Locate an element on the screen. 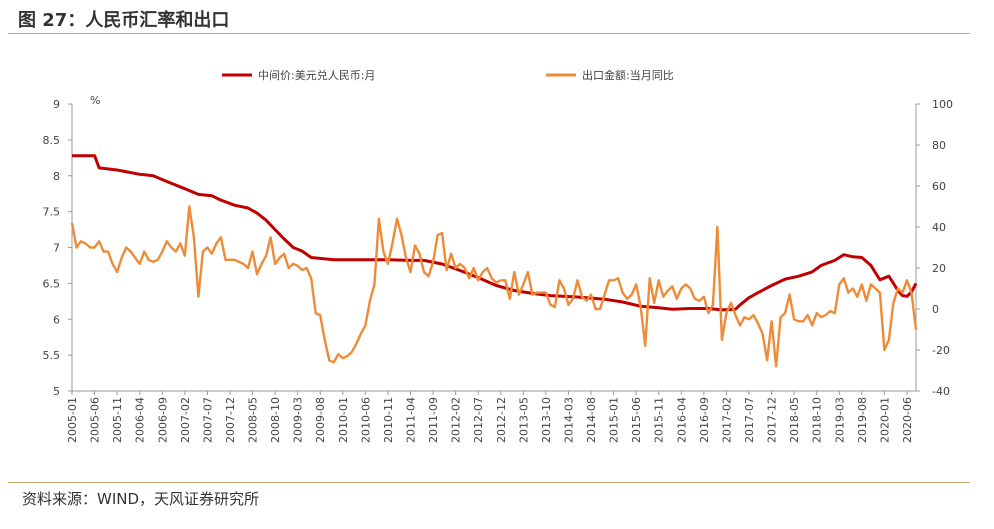 The image size is (994, 529). x-tick-label: 2005-11 is located at coordinates (117, 420).